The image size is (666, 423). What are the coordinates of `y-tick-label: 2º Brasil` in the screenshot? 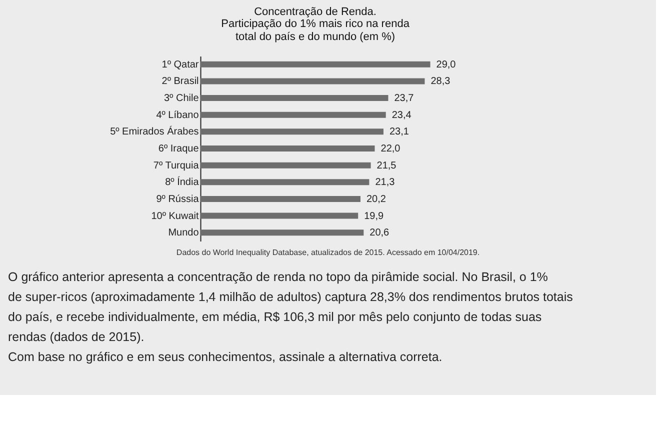 It's located at (180, 82).